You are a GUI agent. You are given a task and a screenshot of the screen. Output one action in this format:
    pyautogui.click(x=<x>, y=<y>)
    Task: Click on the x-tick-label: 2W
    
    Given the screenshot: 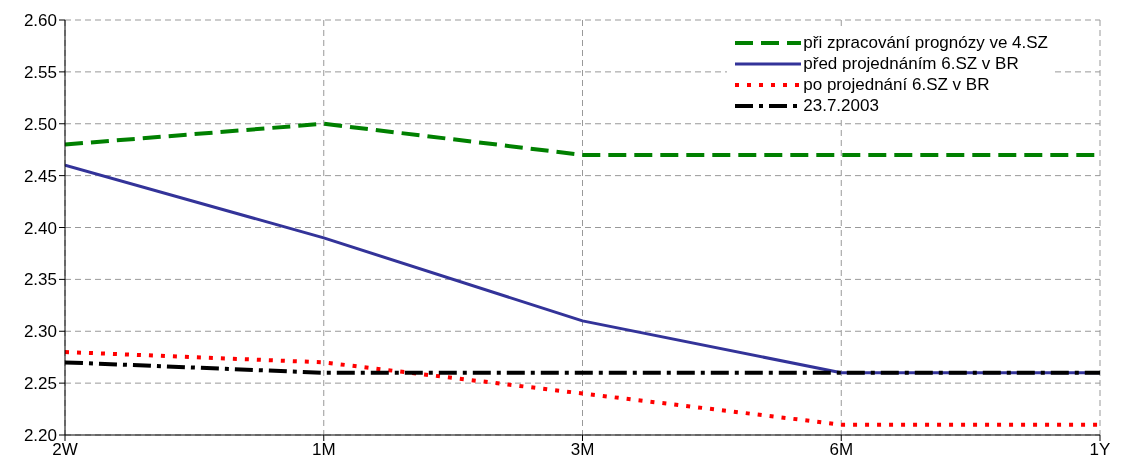 What is the action you would take?
    pyautogui.click(x=65, y=450)
    